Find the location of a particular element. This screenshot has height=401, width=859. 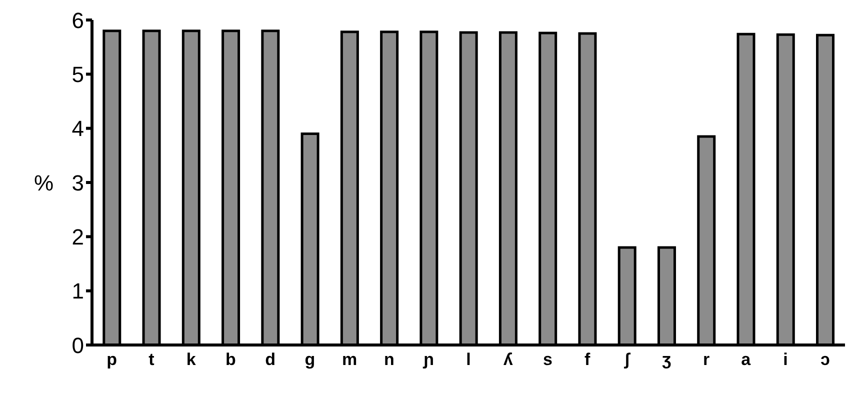

y-tick-label: 4 is located at coordinates (78, 129).